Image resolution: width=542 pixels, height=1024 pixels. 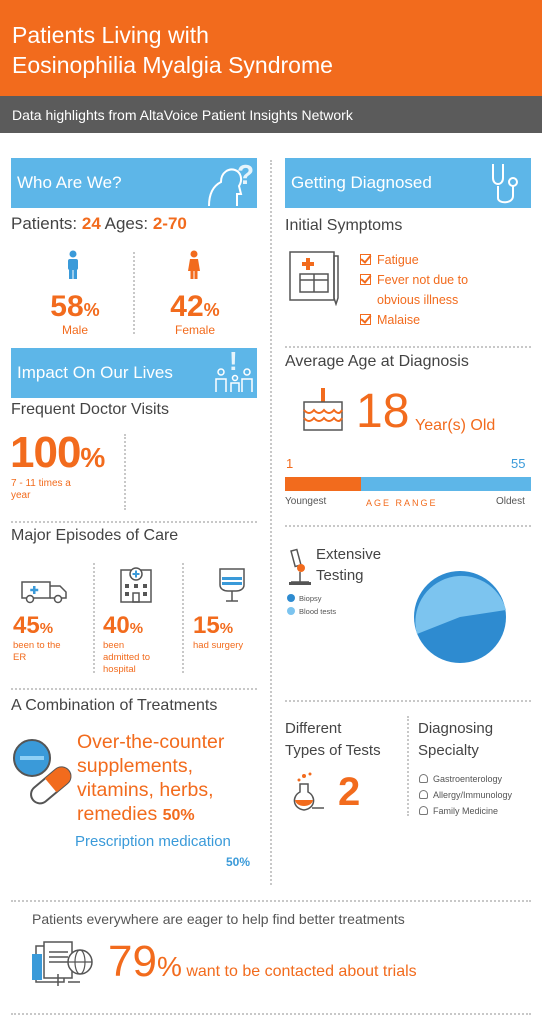 What do you see at coordinates (323, 484) in the screenshot?
I see `age-range-fill` at bounding box center [323, 484].